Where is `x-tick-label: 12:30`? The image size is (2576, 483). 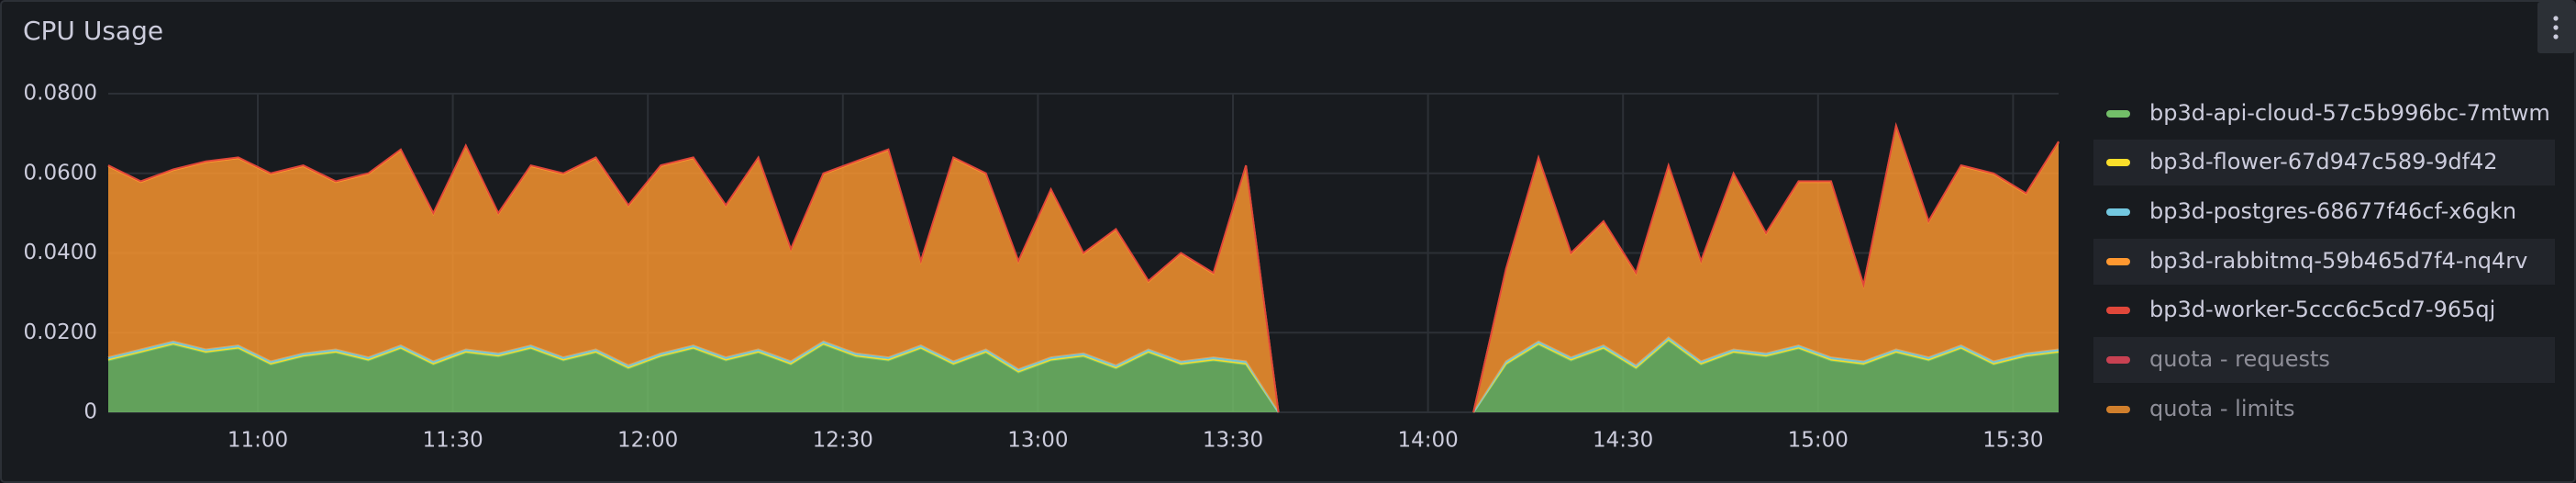
x-tick-label: 12:30 is located at coordinates (843, 441).